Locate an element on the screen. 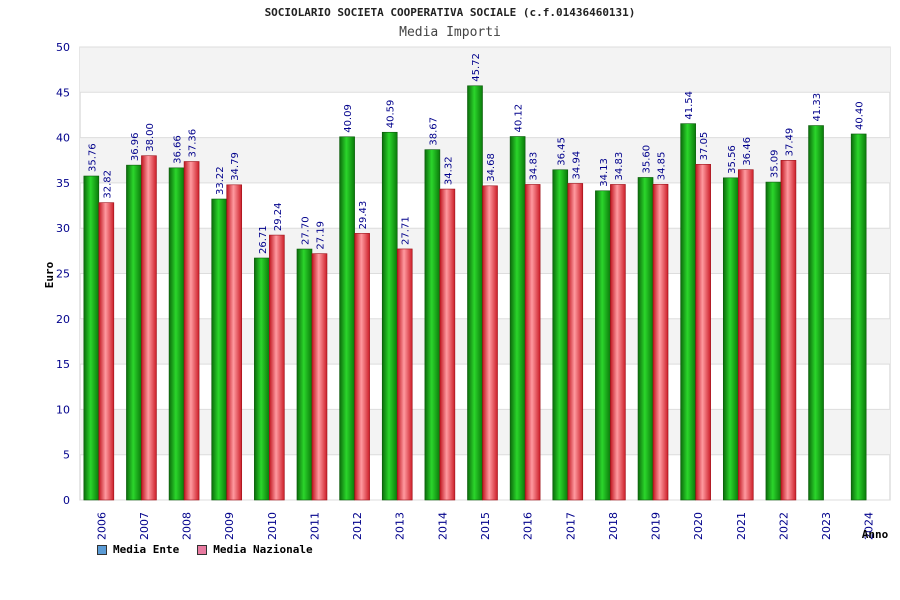 The height and width of the screenshot is (600, 900). x-tick-label: 2015 is located at coordinates (485, 526).